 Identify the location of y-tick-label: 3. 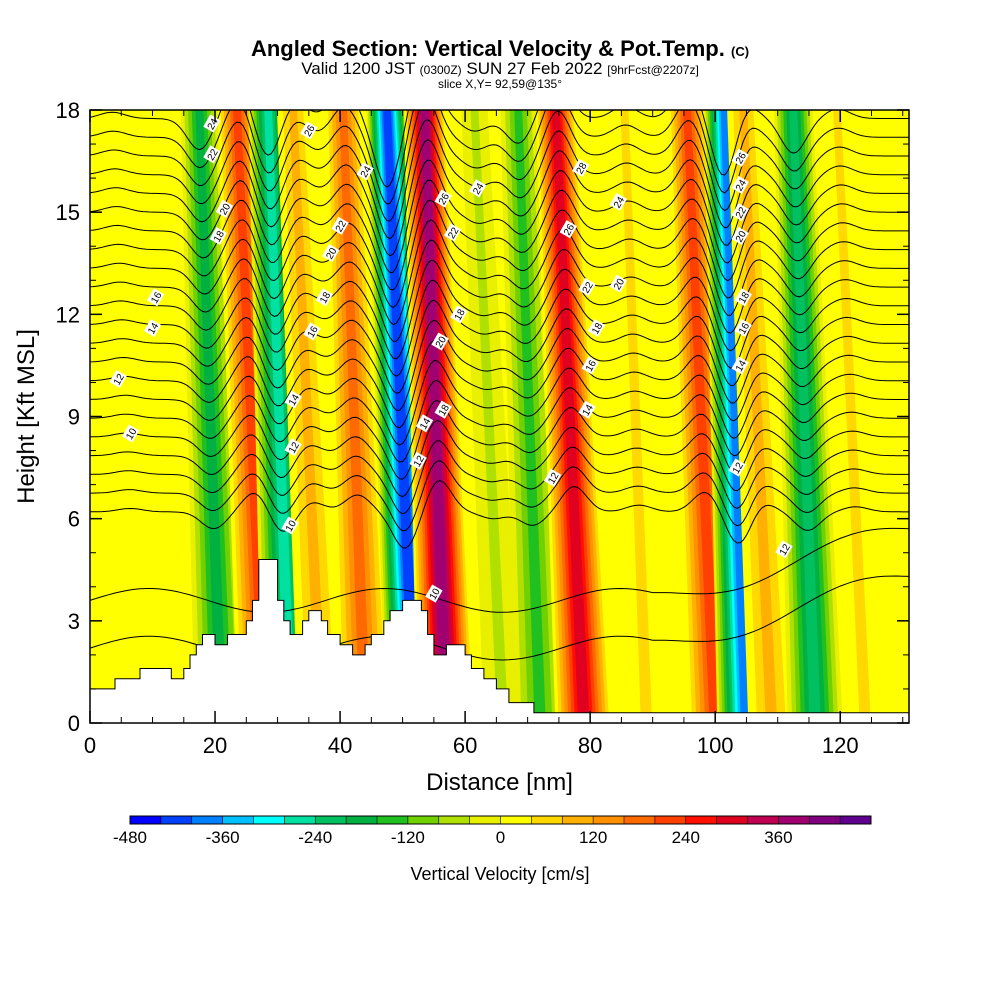
(74, 621).